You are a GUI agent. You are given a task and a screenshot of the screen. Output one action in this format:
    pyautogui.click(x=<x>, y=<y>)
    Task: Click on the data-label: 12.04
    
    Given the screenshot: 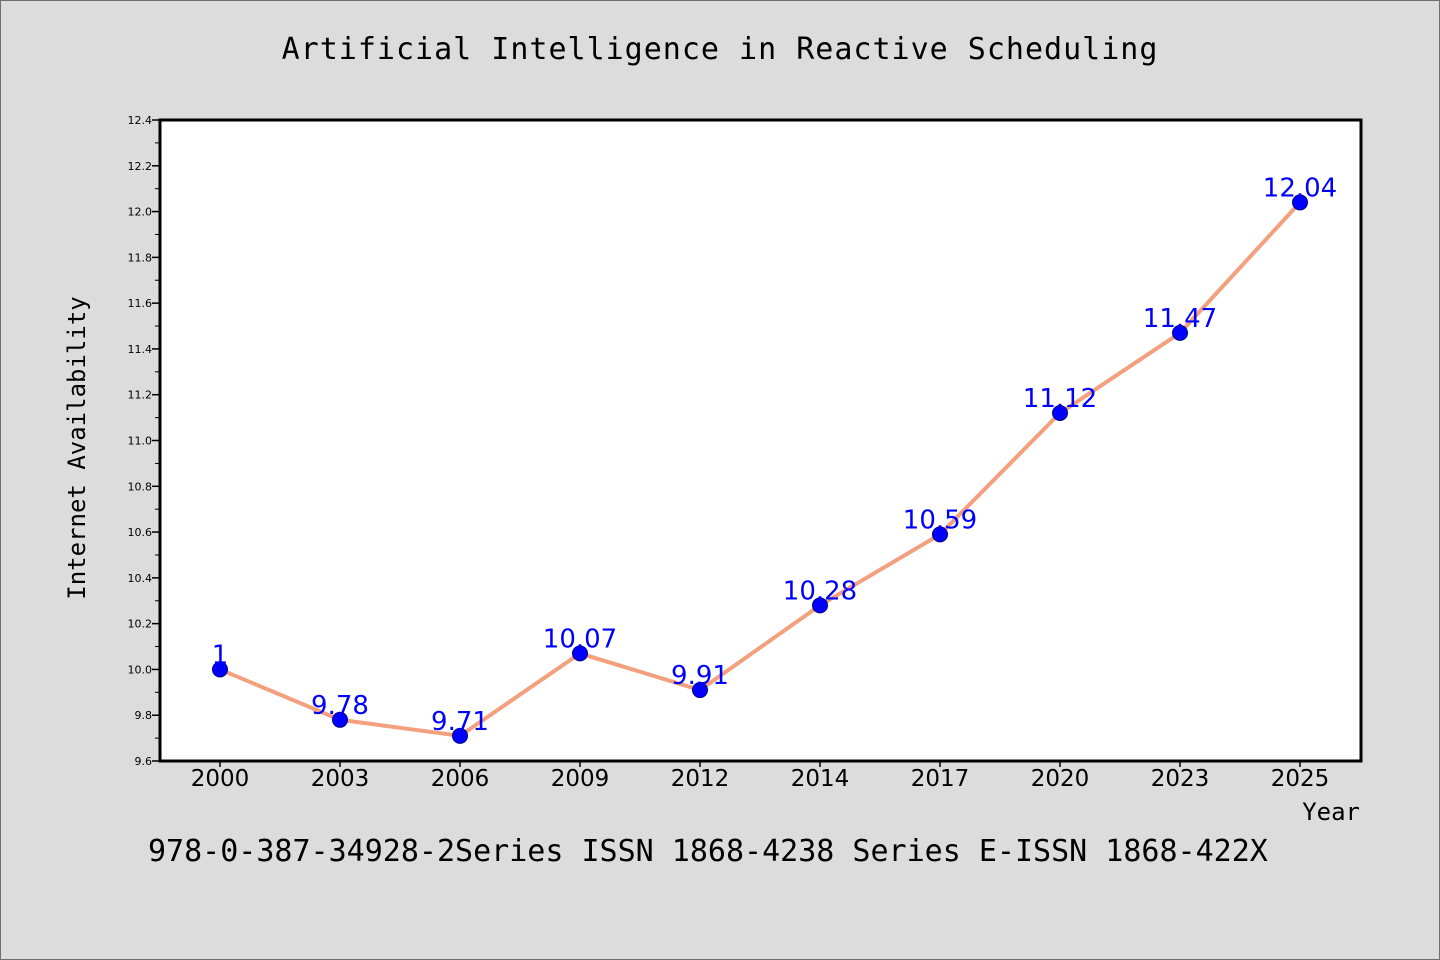 What is the action you would take?
    pyautogui.click(x=1300, y=188)
    